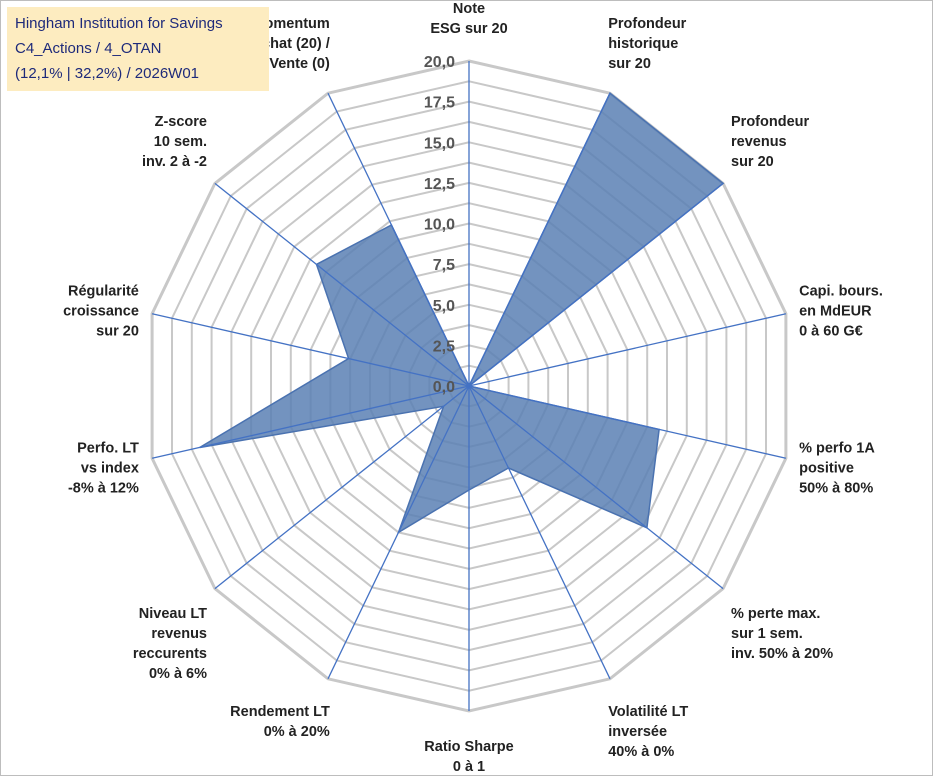 The height and width of the screenshot is (776, 933). I want to click on category-label-line: -8% à 12%, so click(103, 489).